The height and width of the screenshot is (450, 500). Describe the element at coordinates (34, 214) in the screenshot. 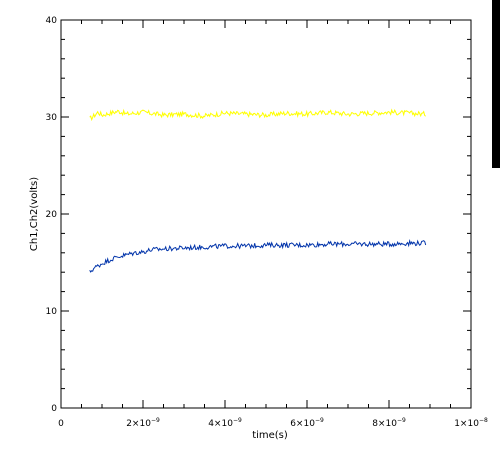

I see `y-axis-label: Ch1,Ch2(volts)` at that location.